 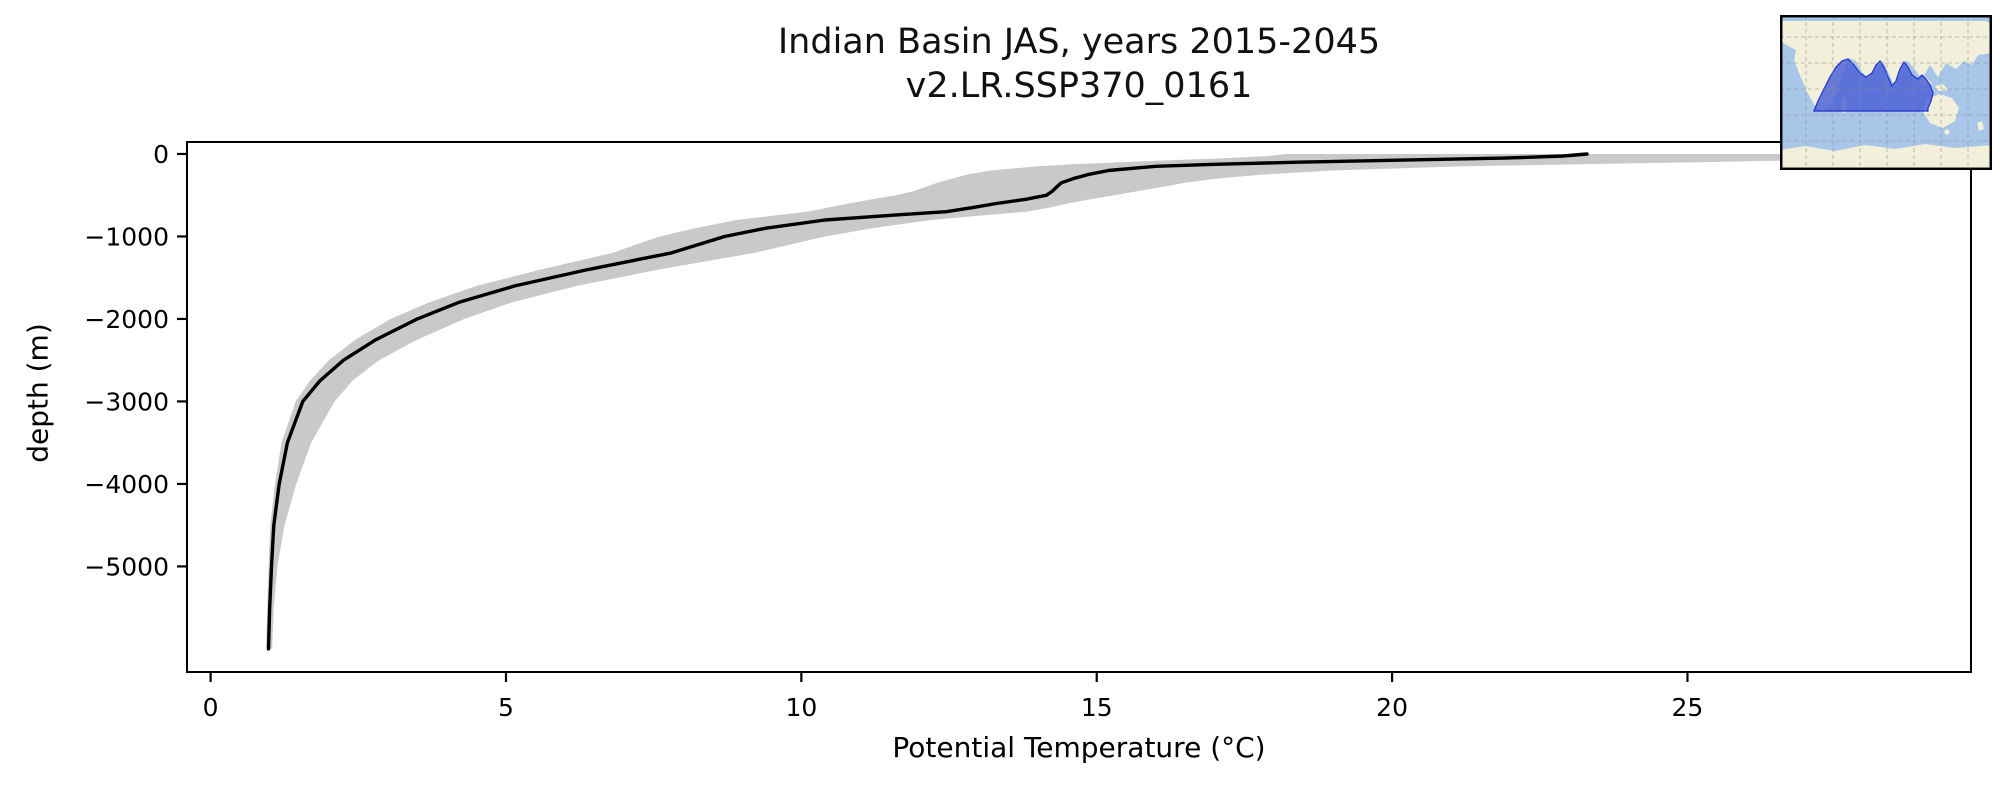 What do you see at coordinates (1886, 157) in the screenshot?
I see `land-antarctica` at bounding box center [1886, 157].